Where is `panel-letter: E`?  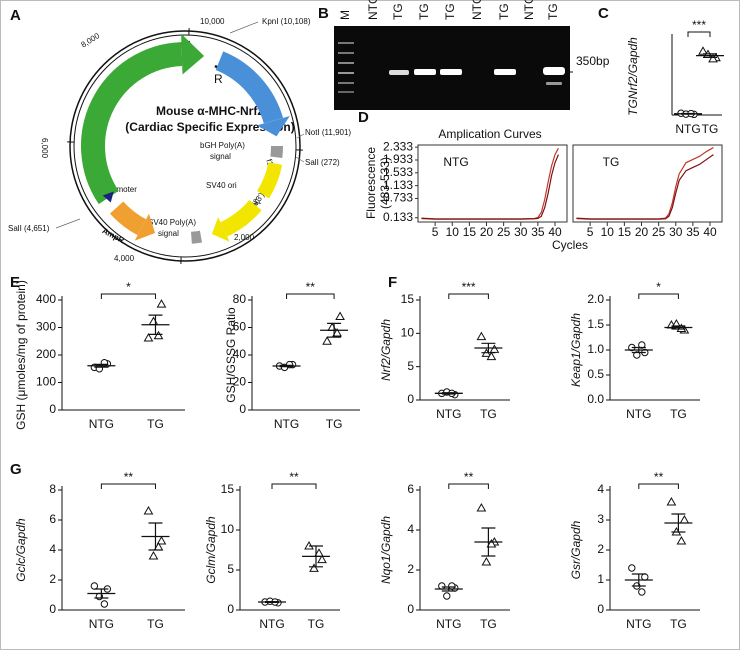 panel-letter: E is located at coordinates (15, 282).